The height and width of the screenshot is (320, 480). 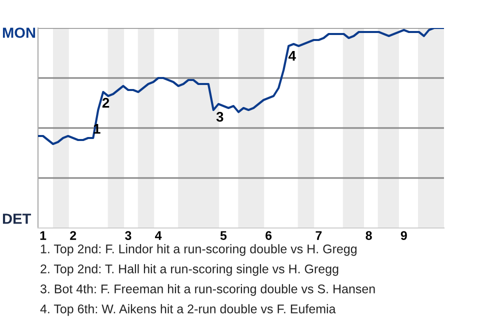 What do you see at coordinates (319, 235) in the screenshot?
I see `x-tick-label: 7` at bounding box center [319, 235].